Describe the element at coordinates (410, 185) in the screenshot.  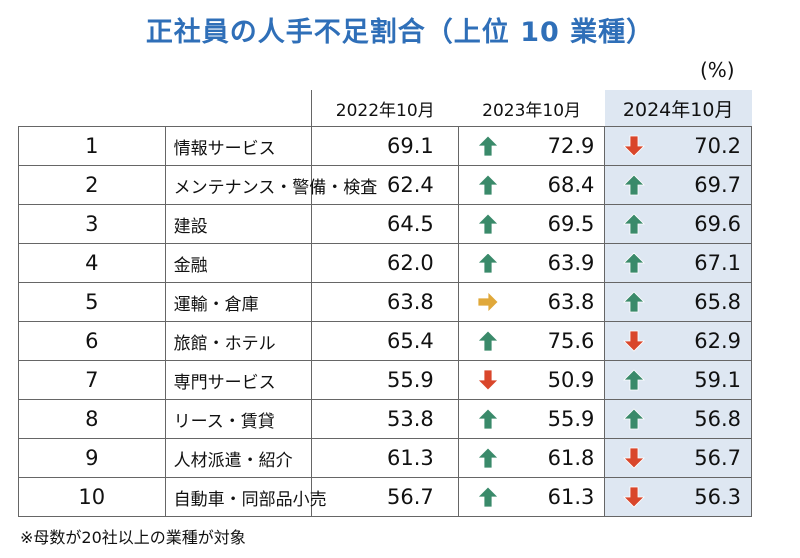
I see `value-2022-text: 62.4` at that location.